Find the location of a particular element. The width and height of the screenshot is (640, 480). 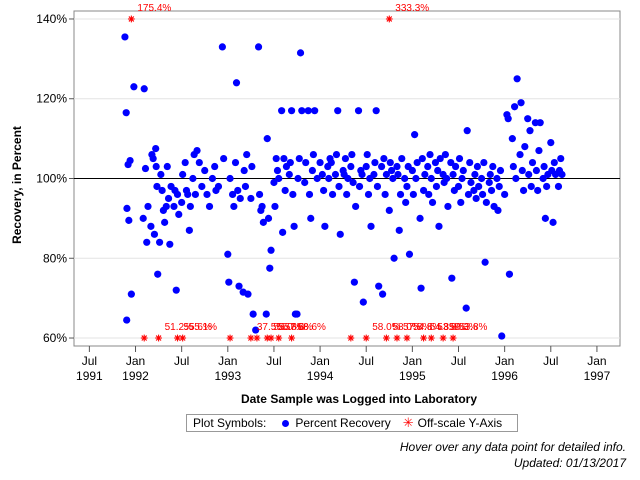

x-tick-year-label: 1995 is located at coordinates (412, 376).